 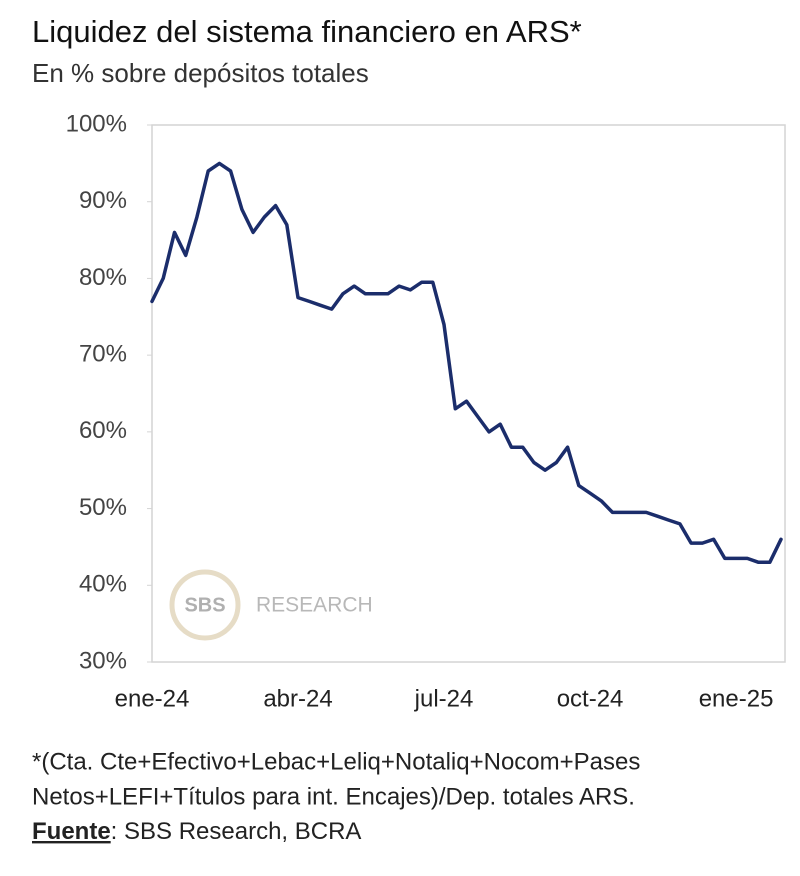 What do you see at coordinates (103, 507) in the screenshot?
I see `y-tick-label: 50%` at bounding box center [103, 507].